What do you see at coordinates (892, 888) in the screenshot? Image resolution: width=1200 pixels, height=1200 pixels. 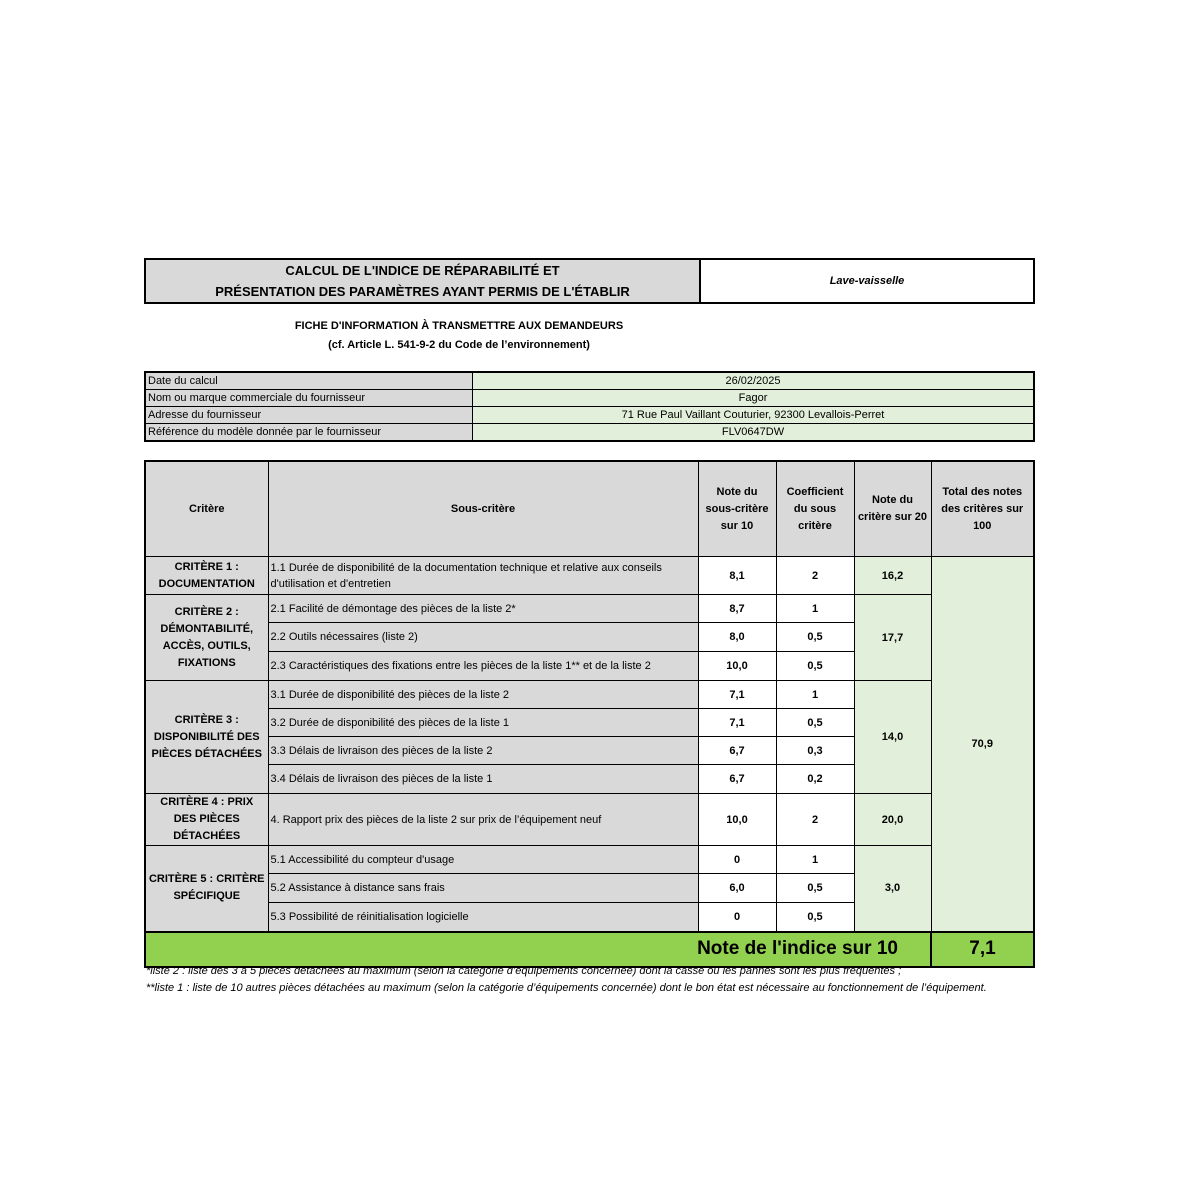 I see `criterion-score-20: 3,0` at bounding box center [892, 888].